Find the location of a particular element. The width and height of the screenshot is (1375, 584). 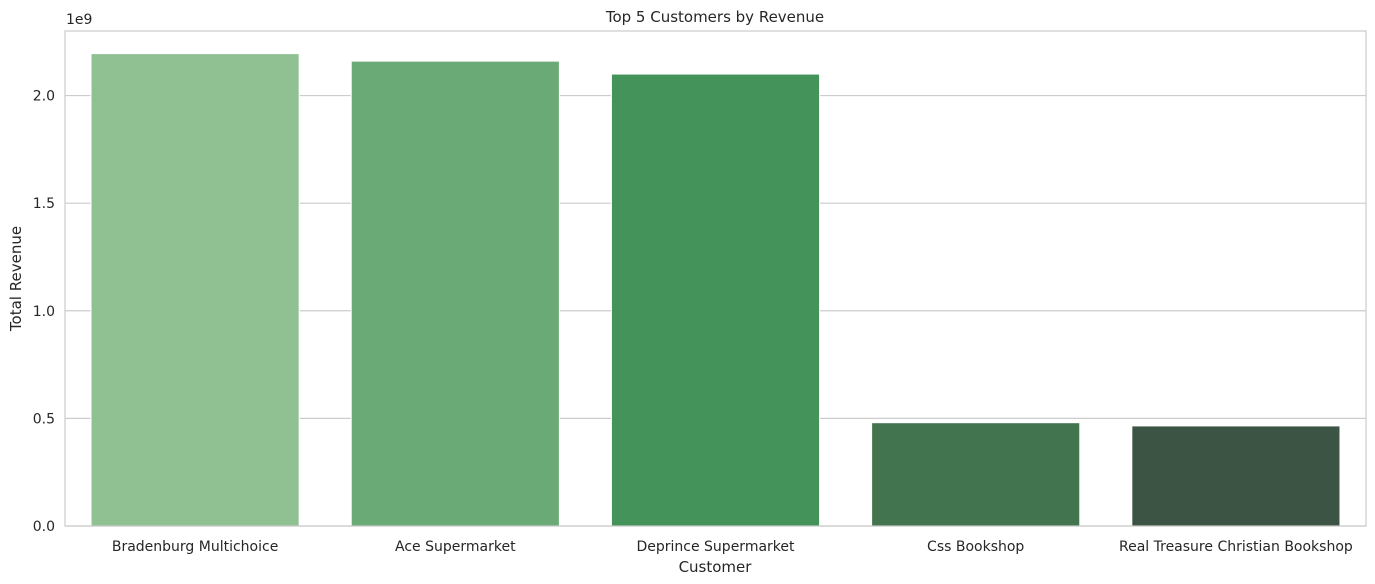

chart-title: Top 5 Customers by Revenue is located at coordinates (714, 17).